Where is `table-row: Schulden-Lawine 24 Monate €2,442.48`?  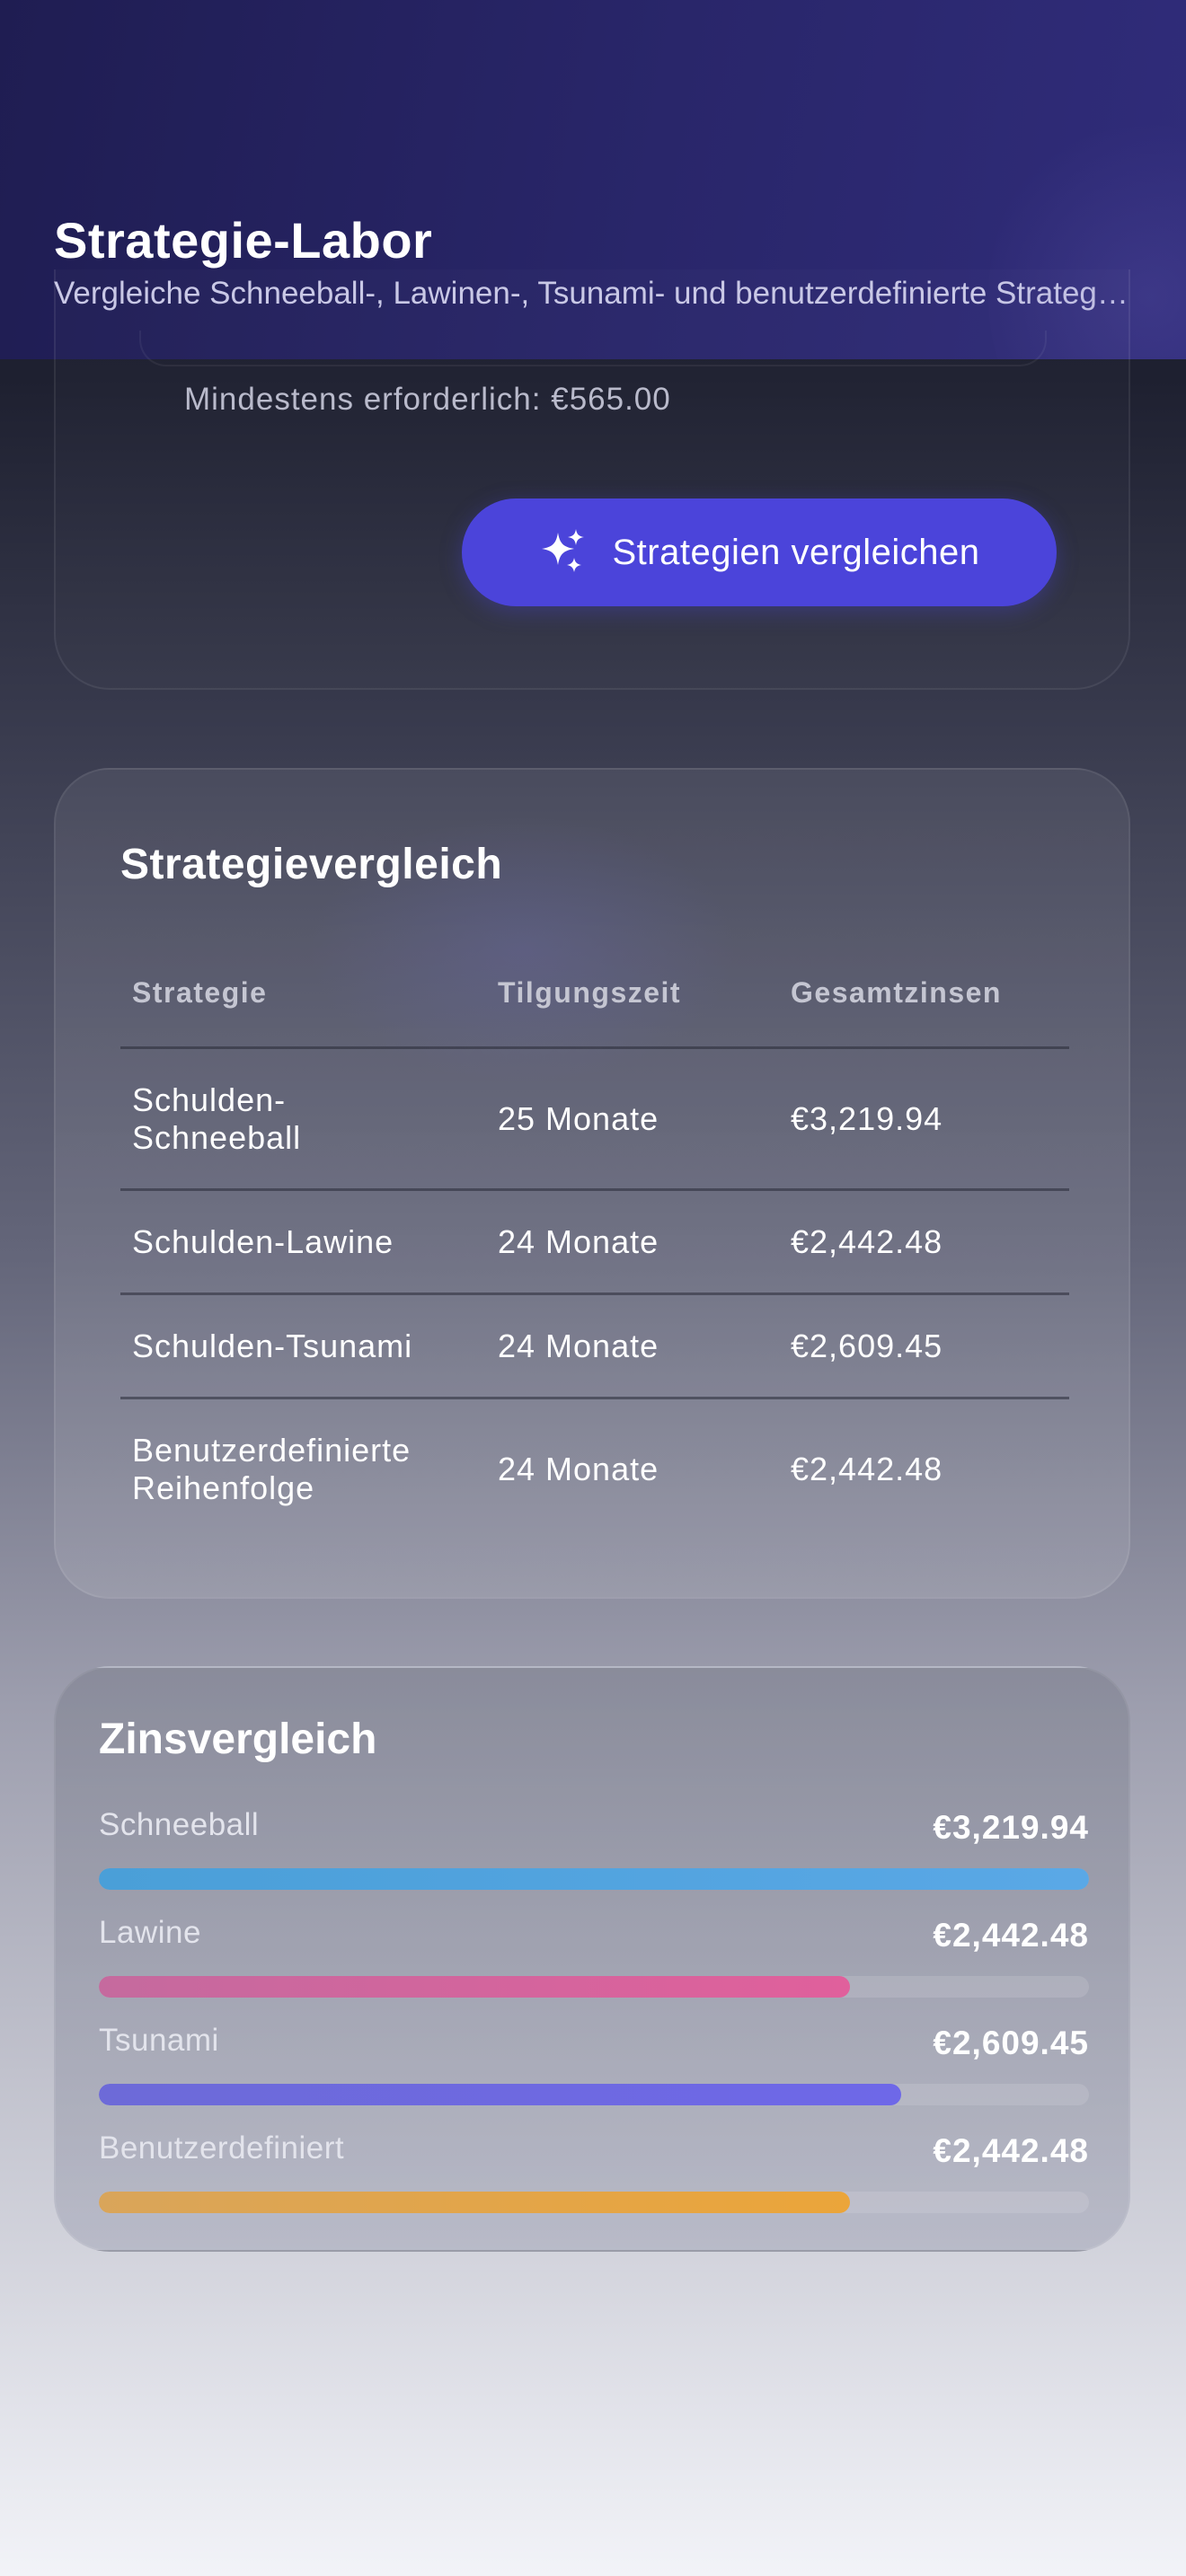 table-row: Schulden-Lawine 24 Monate €2,442.48 is located at coordinates (594, 1243).